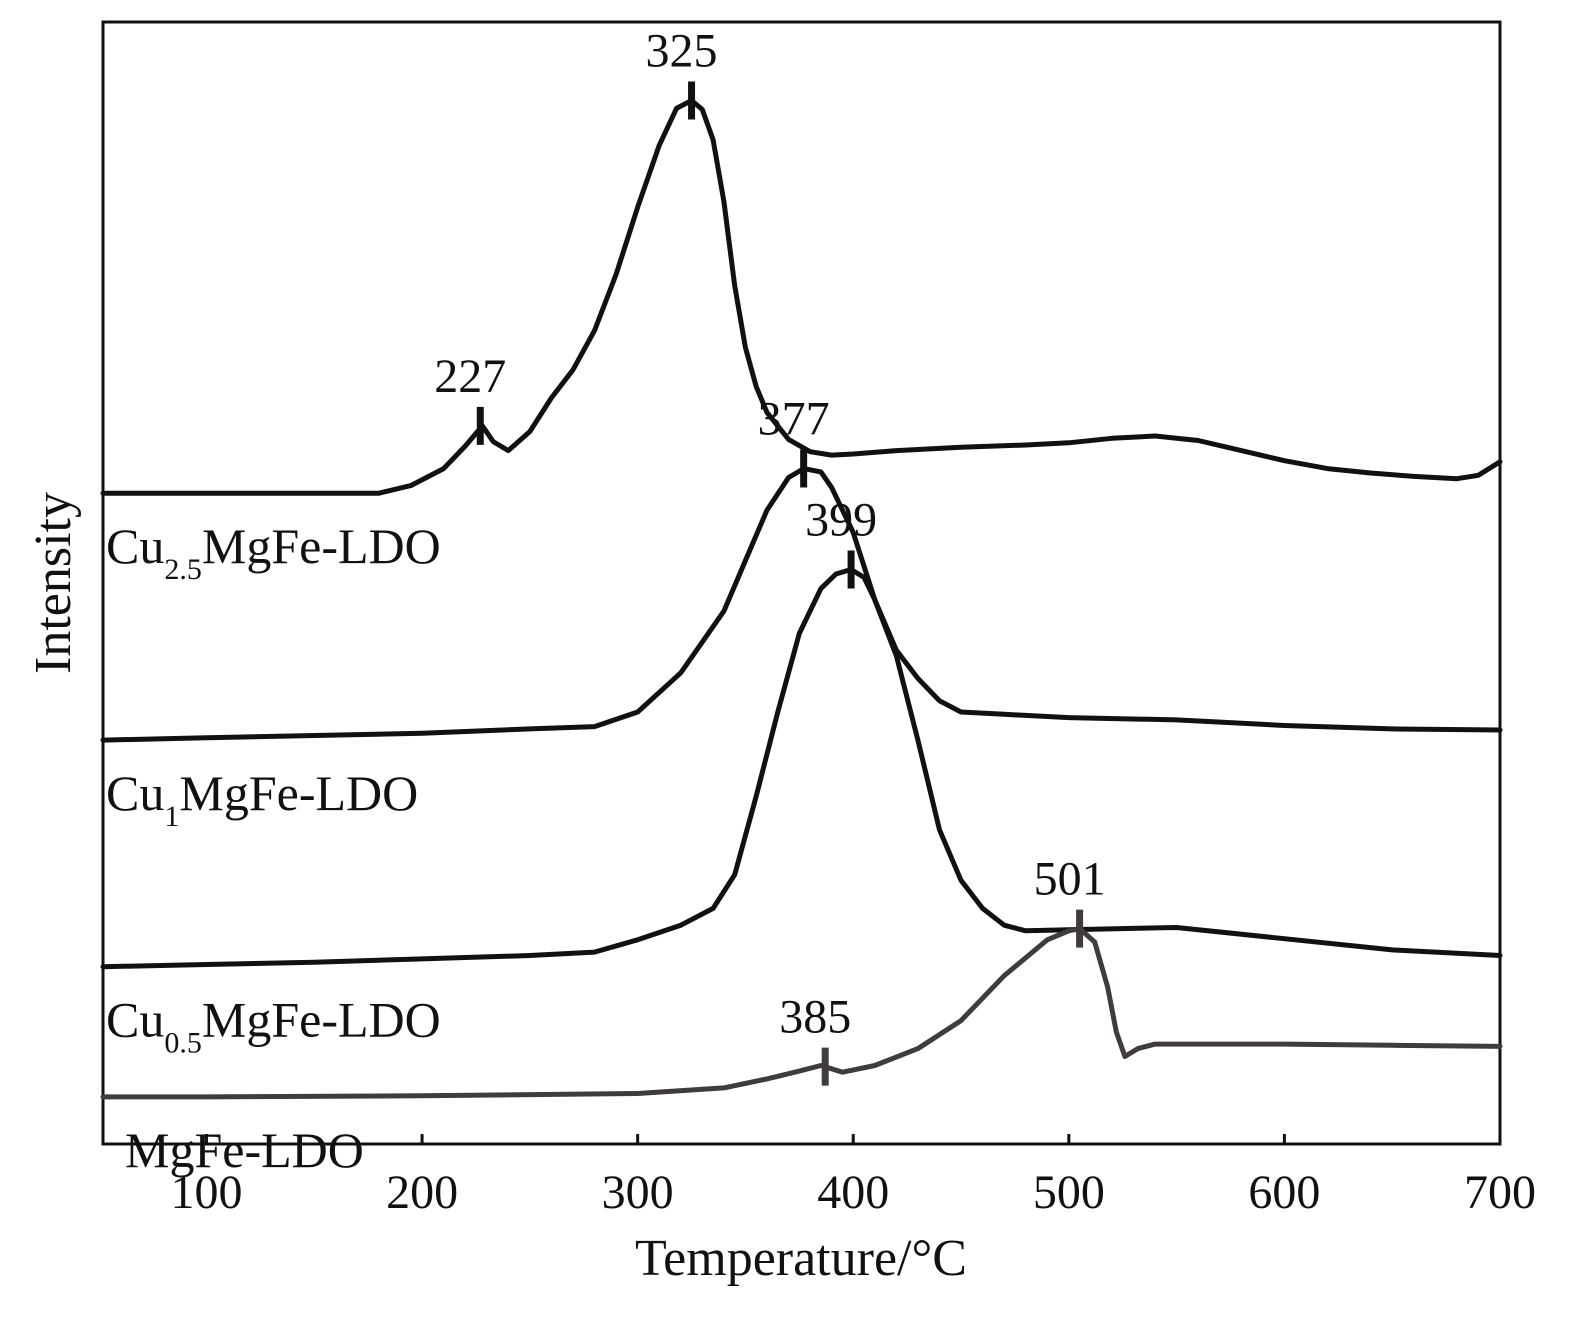 Image resolution: width=1587 pixels, height=1317 pixels. Describe the element at coordinates (794, 419) in the screenshot. I see `peak-label-377: 377` at that location.